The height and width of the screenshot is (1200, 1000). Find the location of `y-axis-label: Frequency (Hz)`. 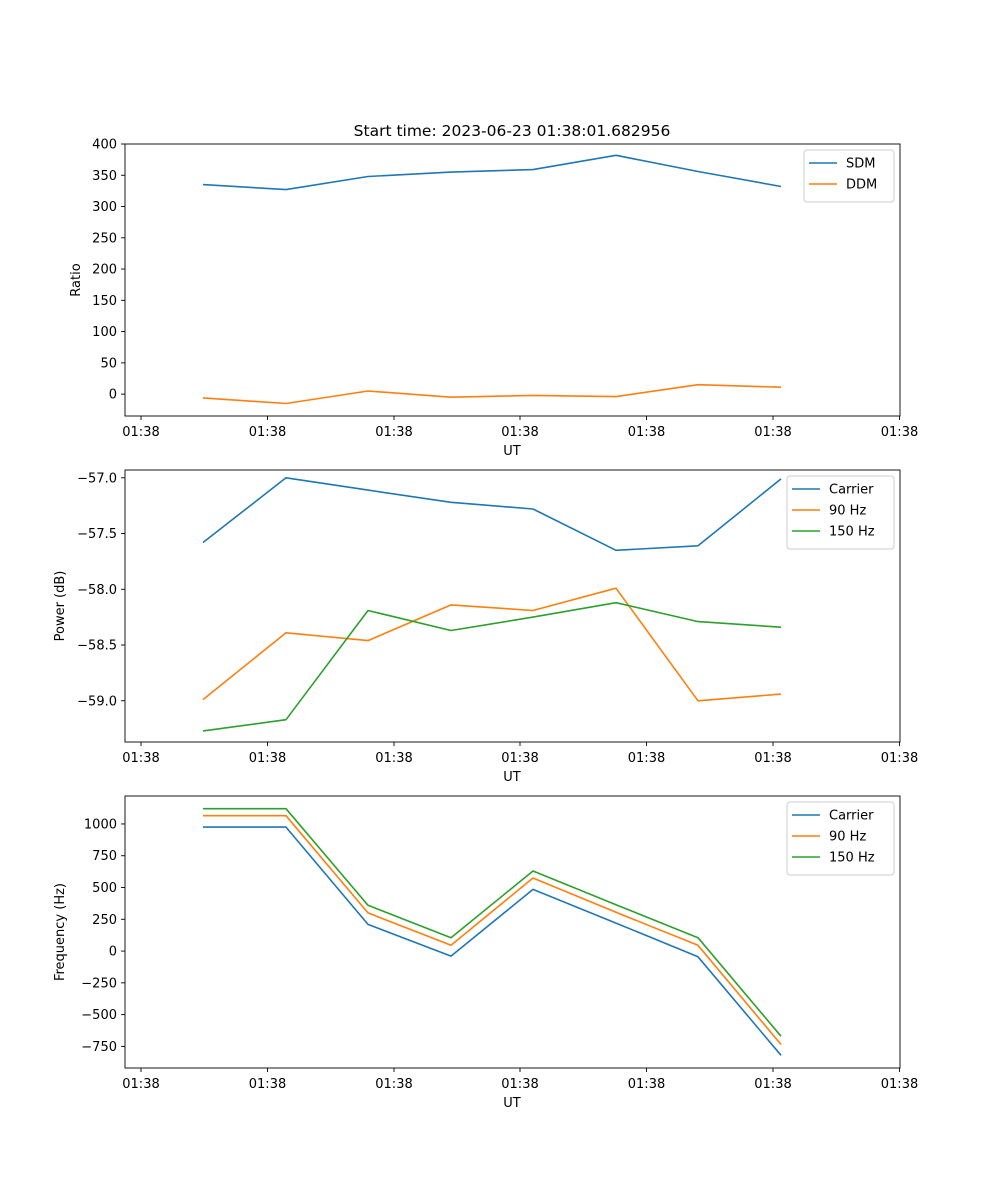

y-axis-label: Frequency (Hz) is located at coordinates (60, 932).